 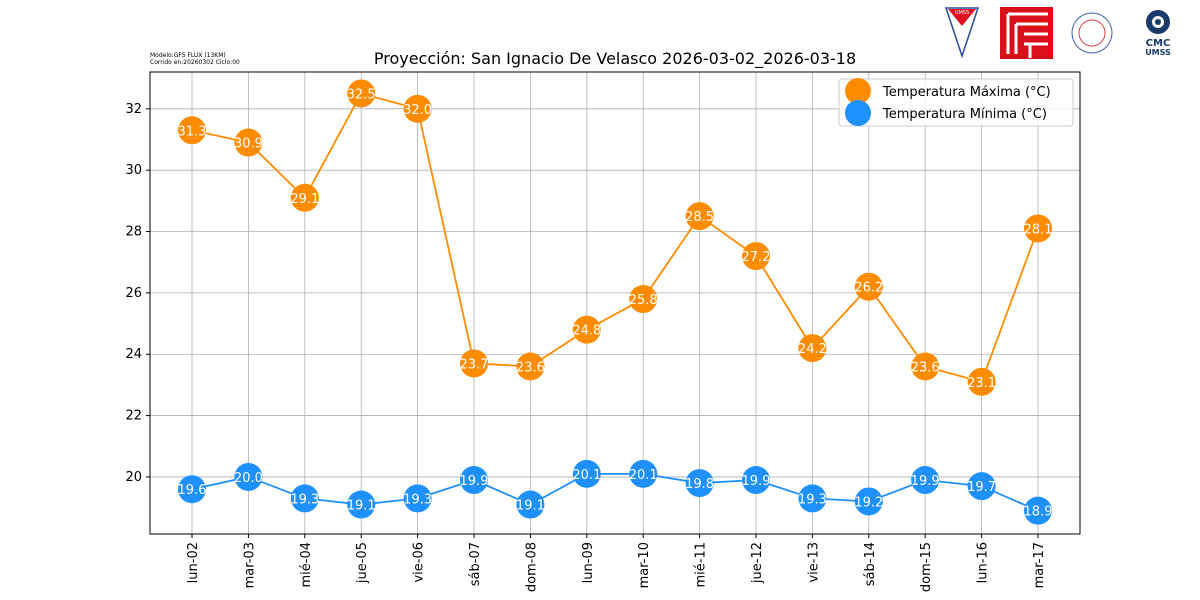 What do you see at coordinates (249, 565) in the screenshot?
I see `x-tick-label: mar-03` at bounding box center [249, 565].